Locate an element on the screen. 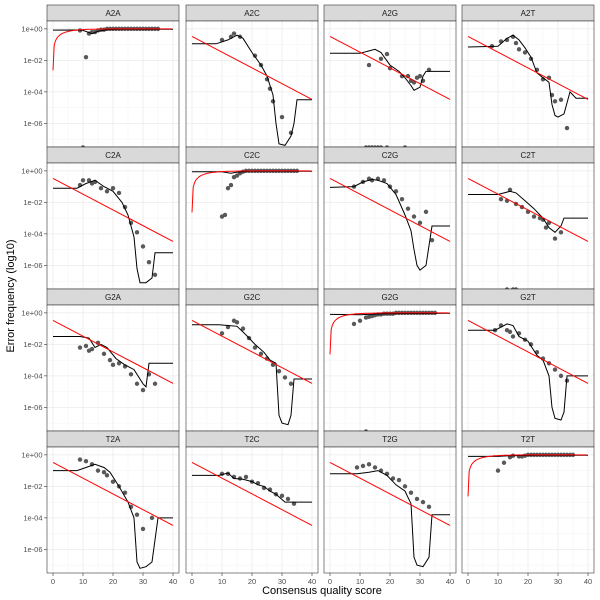 The height and width of the screenshot is (600, 600). facet-title: A2T is located at coordinates (528, 13).